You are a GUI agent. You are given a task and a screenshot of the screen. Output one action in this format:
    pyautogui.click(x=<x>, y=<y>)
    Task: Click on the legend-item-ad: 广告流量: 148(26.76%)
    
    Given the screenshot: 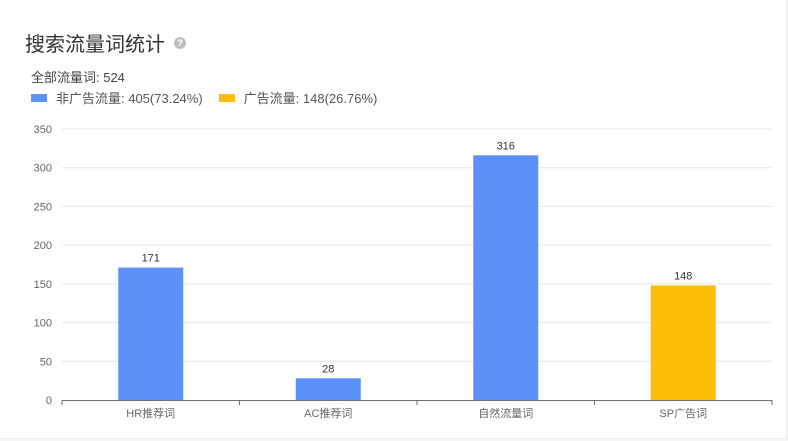 What is the action you would take?
    pyautogui.click(x=298, y=97)
    